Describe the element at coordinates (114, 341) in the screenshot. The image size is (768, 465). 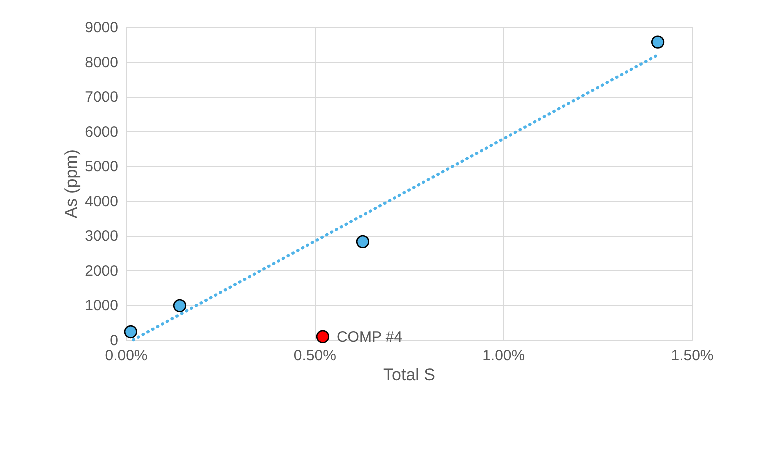
I see `y-tick-label: 0` at that location.